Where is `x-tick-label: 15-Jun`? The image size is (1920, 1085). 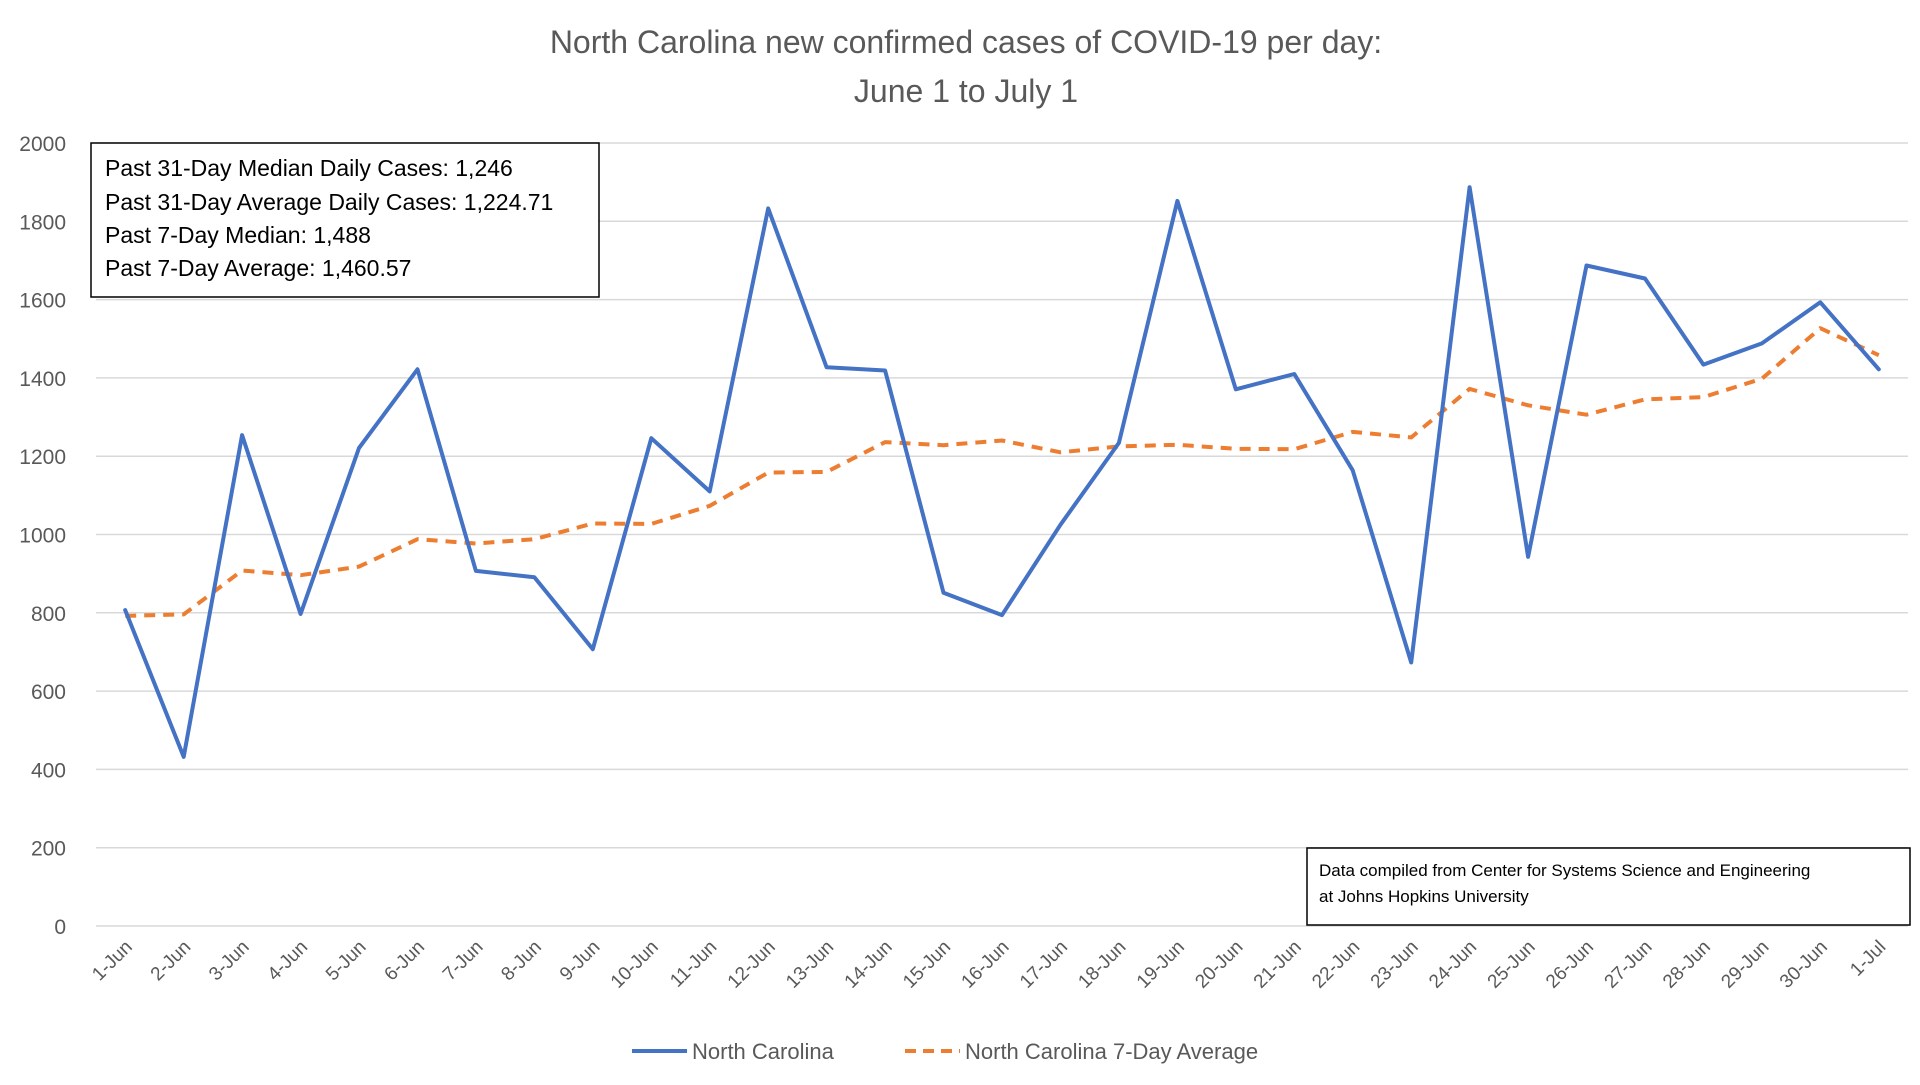 x-tick-label: 15-Jun is located at coordinates (927, 965).